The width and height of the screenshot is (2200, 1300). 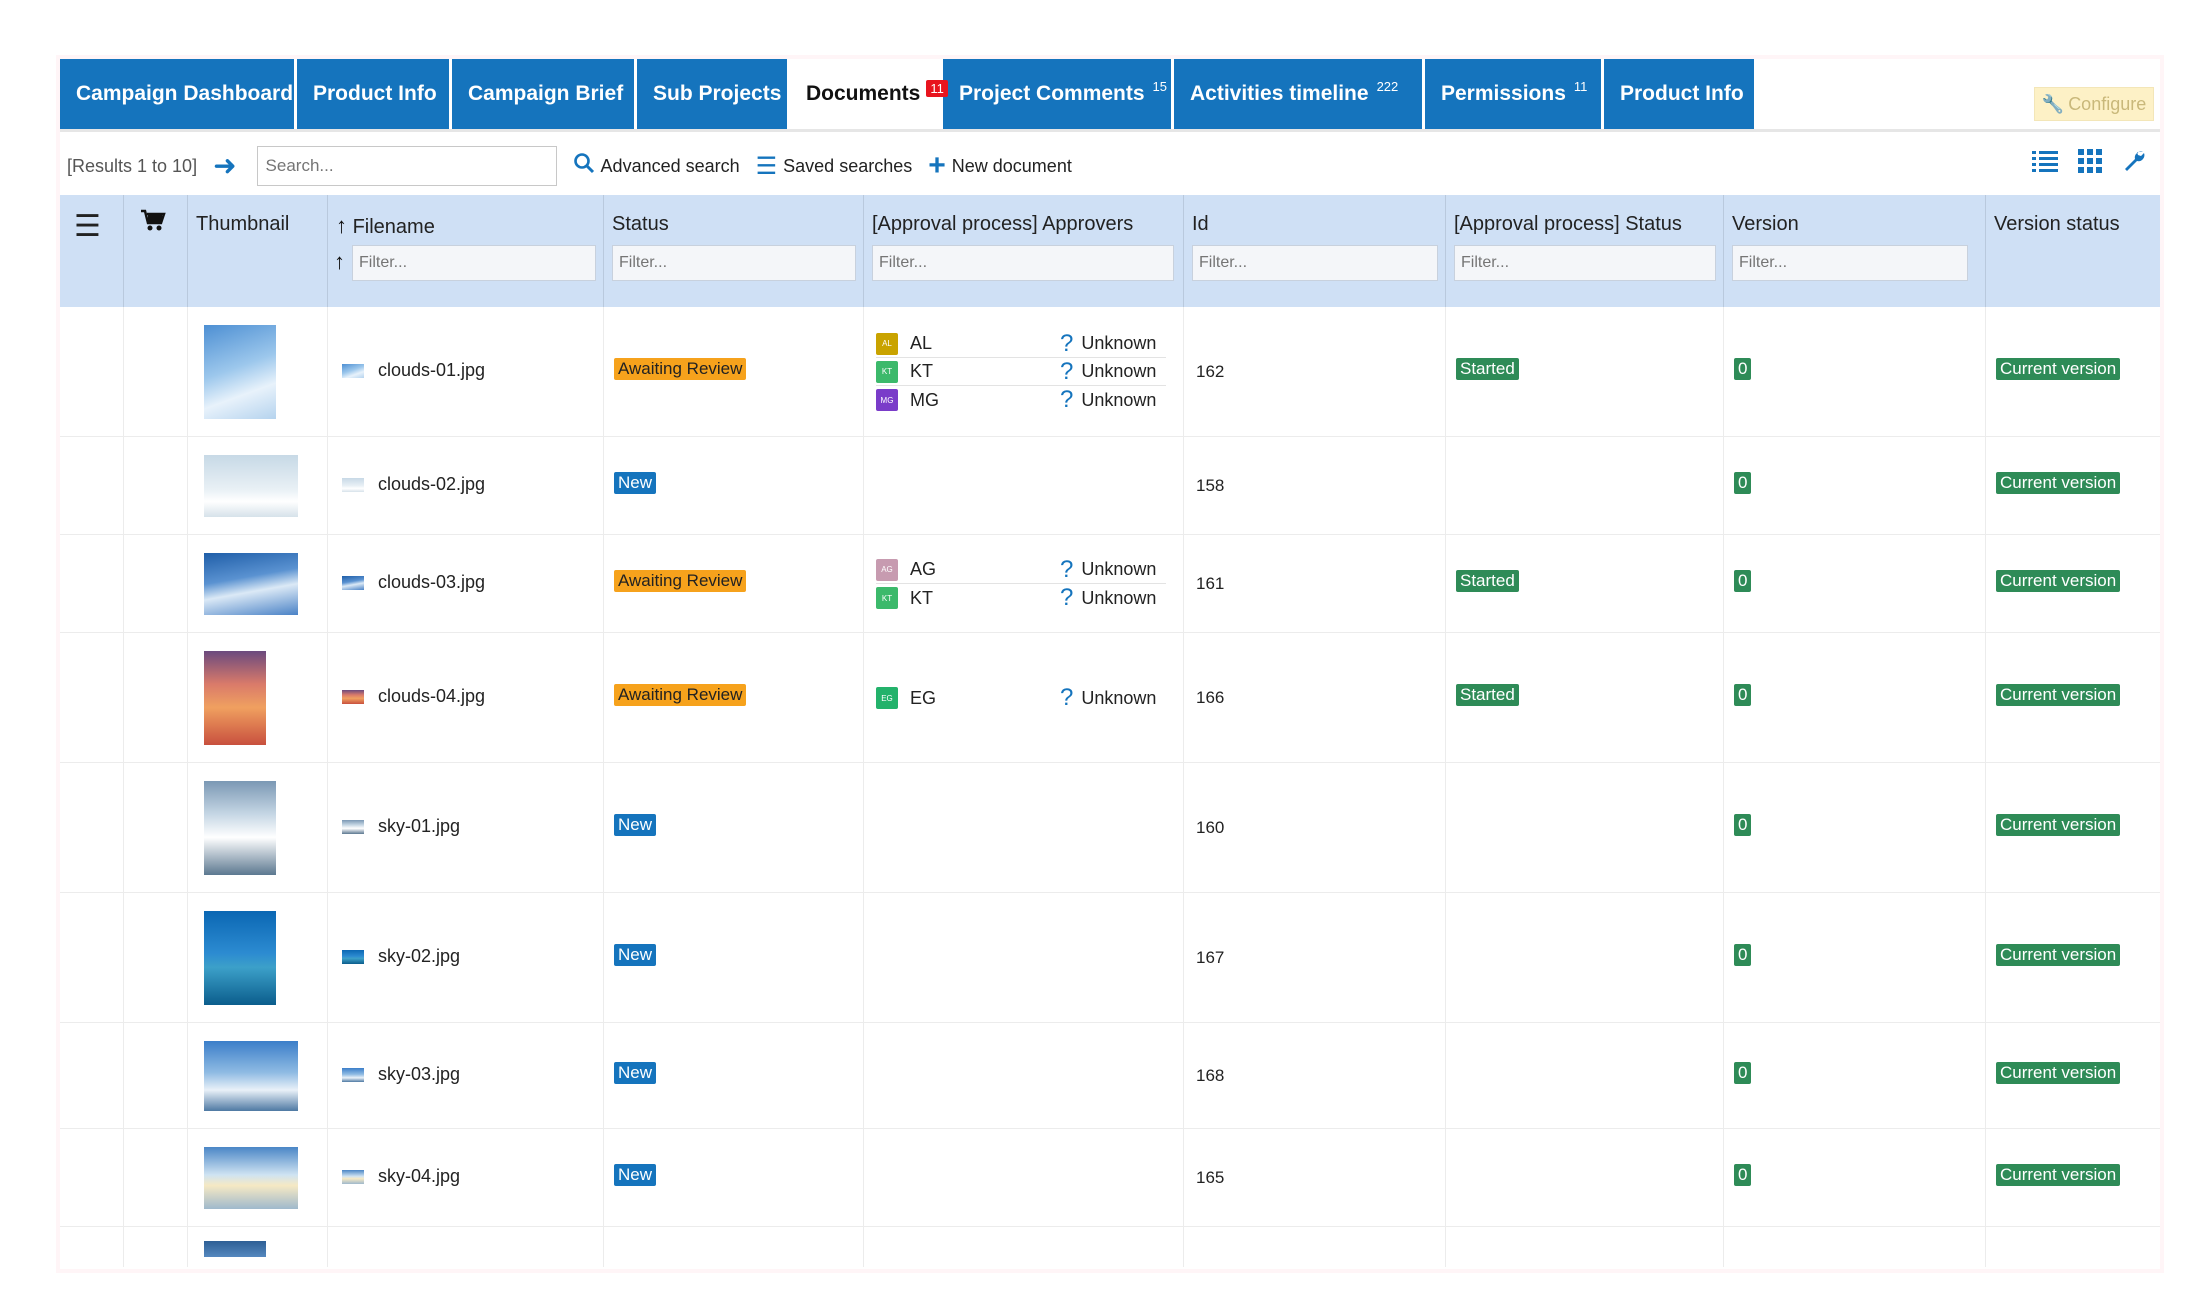 What do you see at coordinates (1057, 94) in the screenshot?
I see `tab-project-comments: Project Comments 15` at bounding box center [1057, 94].